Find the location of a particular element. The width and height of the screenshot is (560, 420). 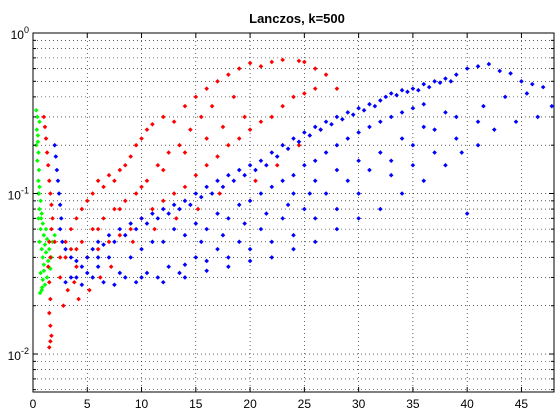

y-tick-label: 10-1 is located at coordinates (18, 194).